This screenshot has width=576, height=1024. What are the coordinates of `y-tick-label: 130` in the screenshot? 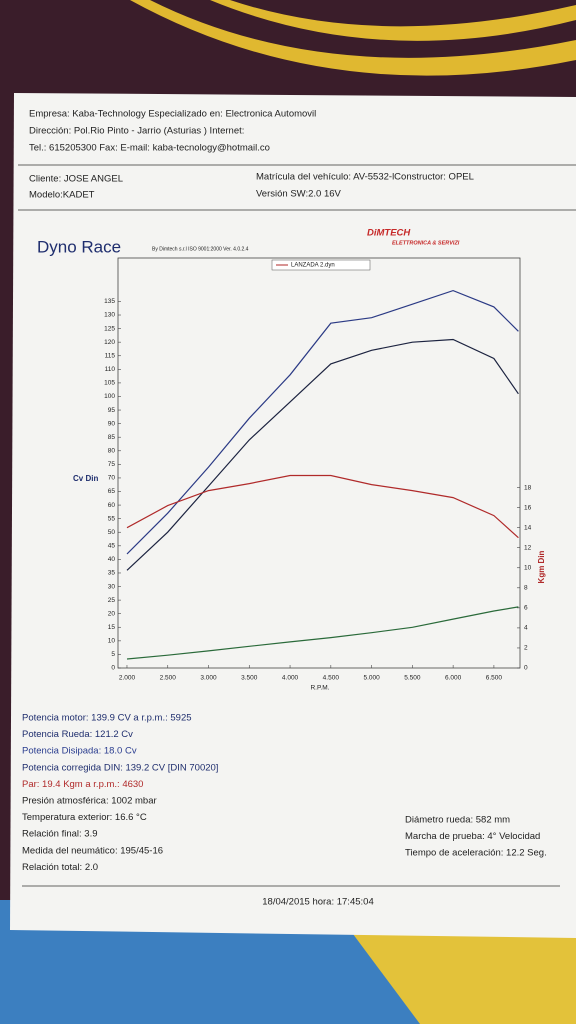 It's located at (109, 315).